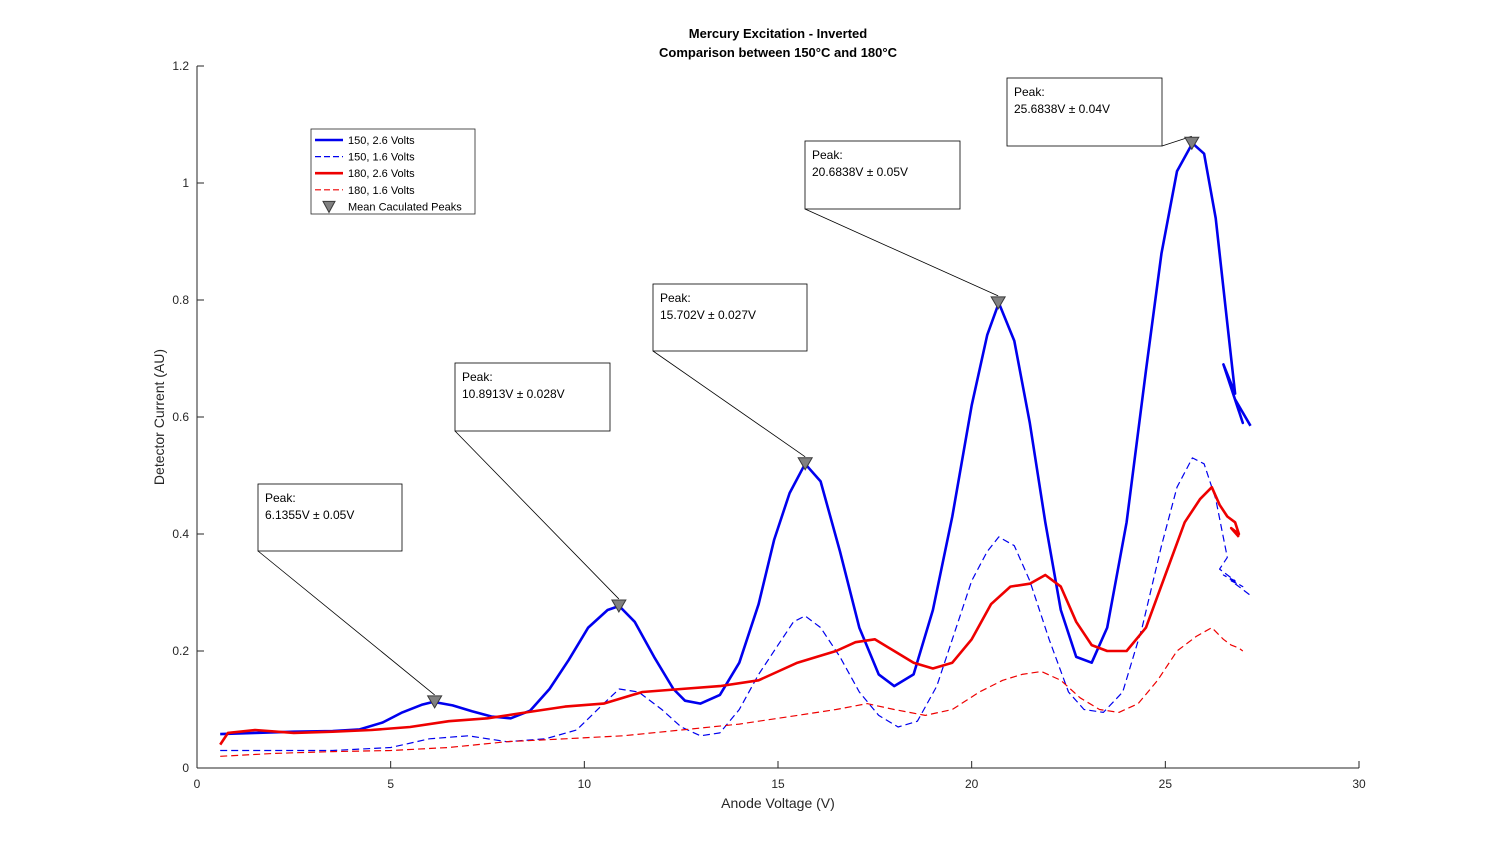  I want to click on peak-annotation-3: Peak: 15.702V ± 0.027V, so click(733, 377).